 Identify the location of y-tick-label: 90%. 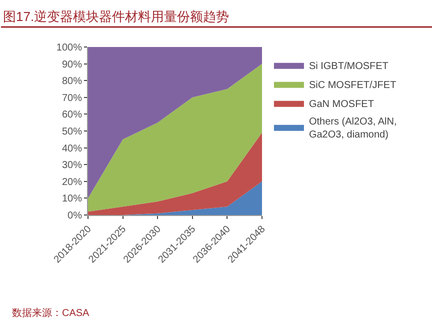
(72, 64).